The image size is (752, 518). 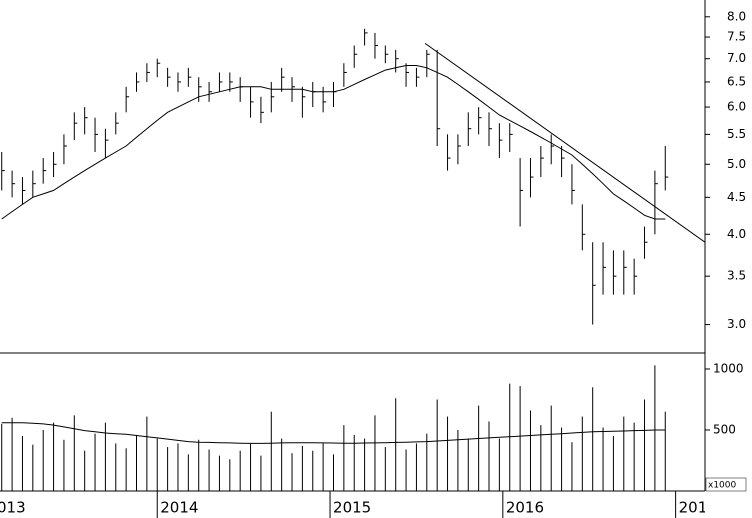 I want to click on unit-label: x1000, so click(x=722, y=486).